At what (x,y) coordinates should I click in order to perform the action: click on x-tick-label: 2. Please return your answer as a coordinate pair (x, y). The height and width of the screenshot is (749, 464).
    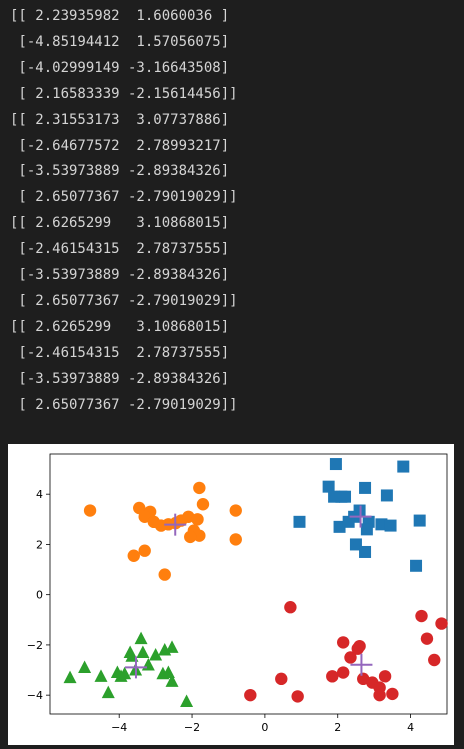
    Looking at the image, I should click on (337, 727).